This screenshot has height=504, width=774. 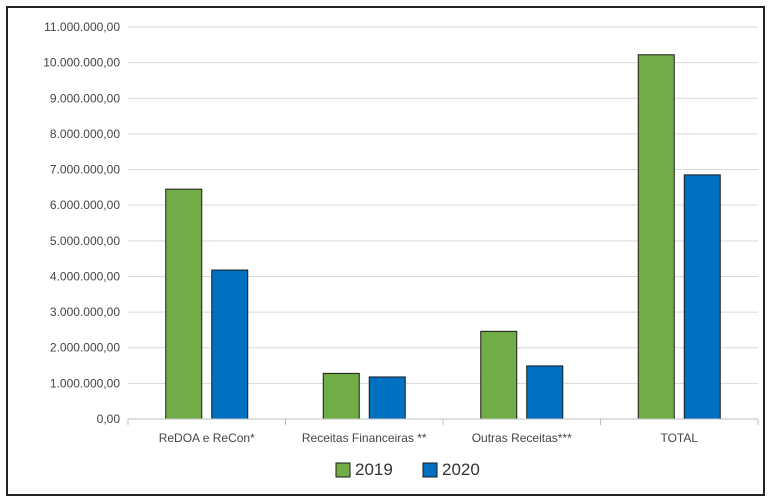 What do you see at coordinates (85, 383) in the screenshot?
I see `y-tick-label: 1.000.000,00` at bounding box center [85, 383].